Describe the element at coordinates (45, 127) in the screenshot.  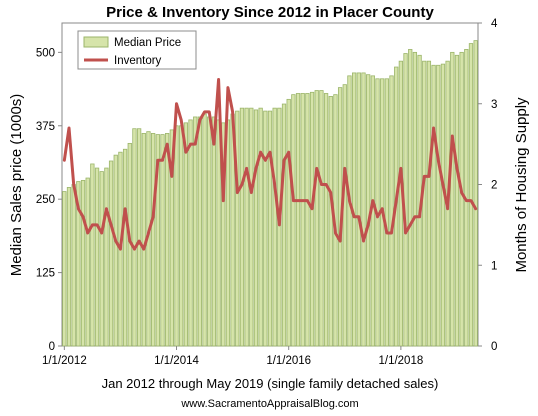
I see `left-axis-tick-label: 375` at that location.